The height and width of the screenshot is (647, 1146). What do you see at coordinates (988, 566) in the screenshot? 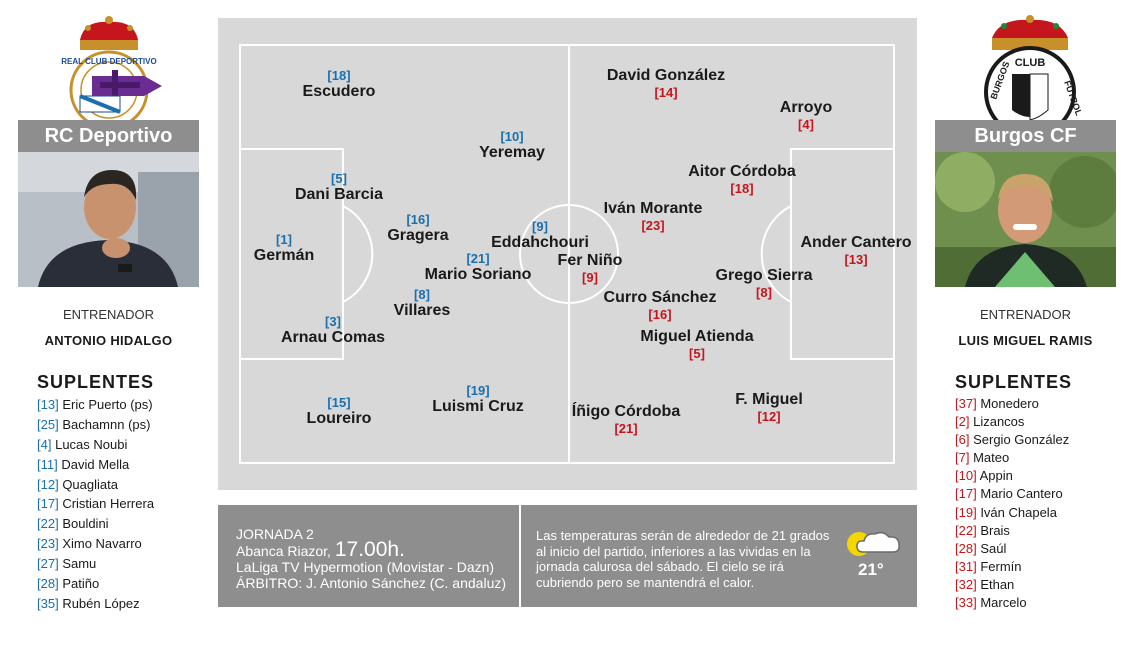
I see `list-item: [31] Fermín` at bounding box center [988, 566].